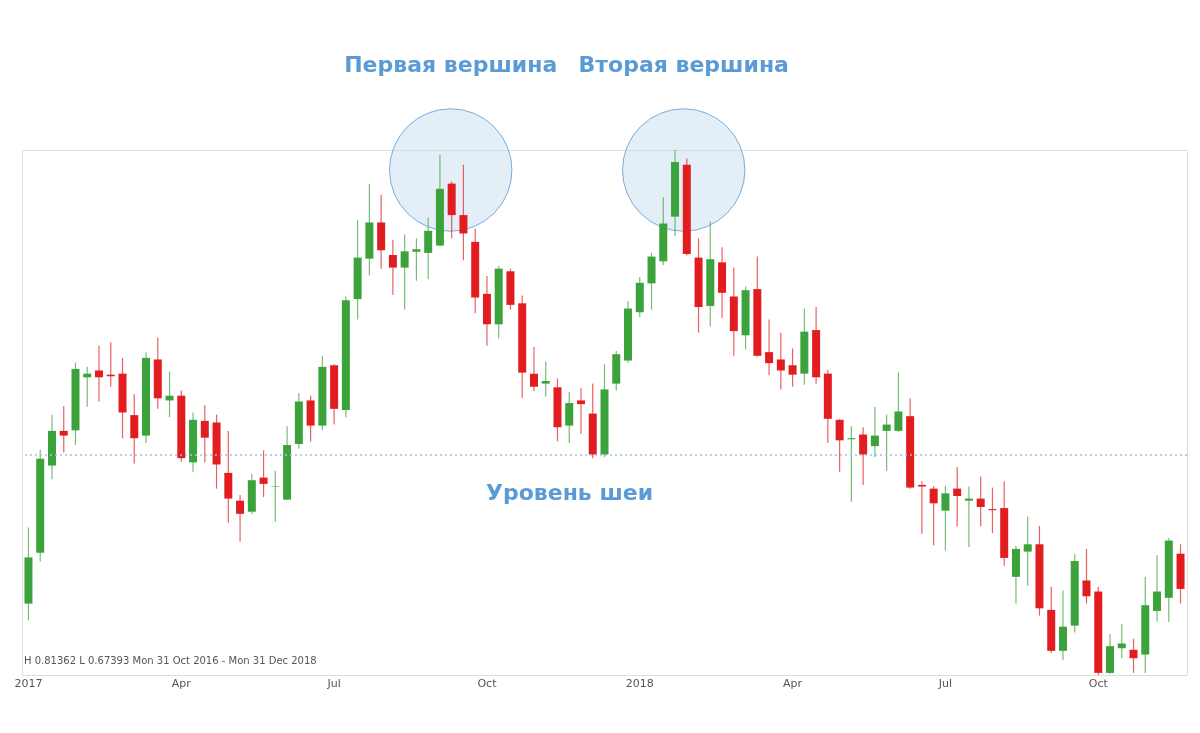 Image resolution: width=1200 pixels, height=733 pixels. What do you see at coordinates (28, 683) in the screenshot?
I see `x-tick-label: 2017` at bounding box center [28, 683].